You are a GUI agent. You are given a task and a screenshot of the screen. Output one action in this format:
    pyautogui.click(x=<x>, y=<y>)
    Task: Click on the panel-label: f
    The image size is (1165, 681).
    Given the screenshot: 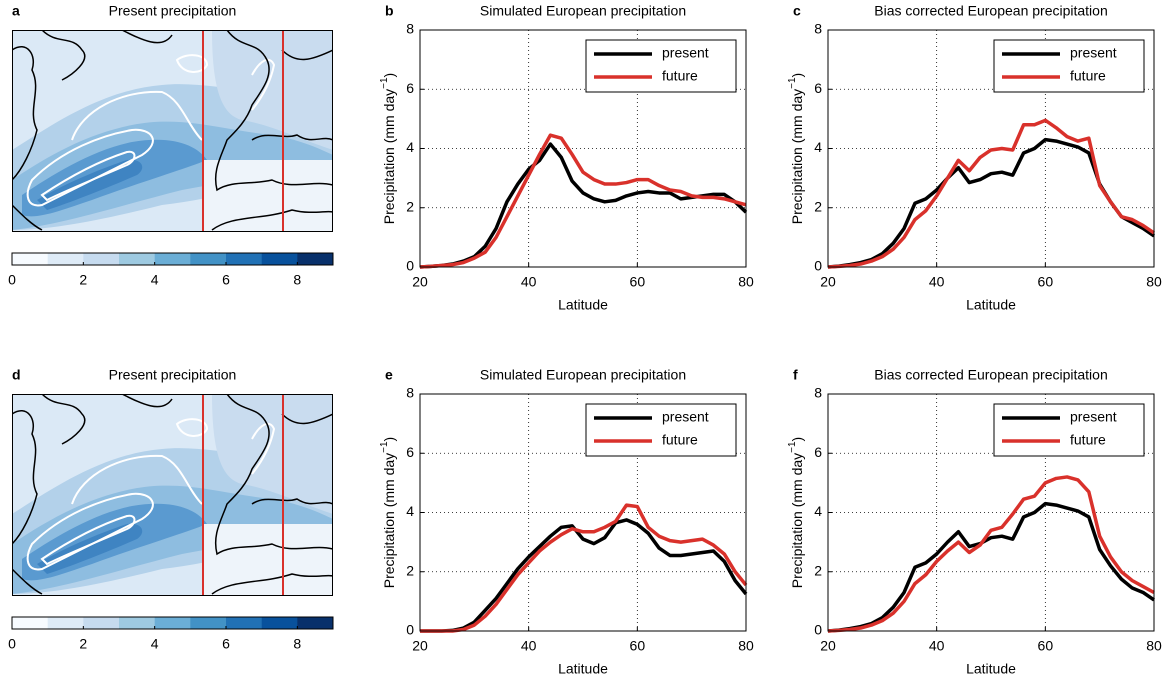 What is the action you would take?
    pyautogui.click(x=795, y=375)
    